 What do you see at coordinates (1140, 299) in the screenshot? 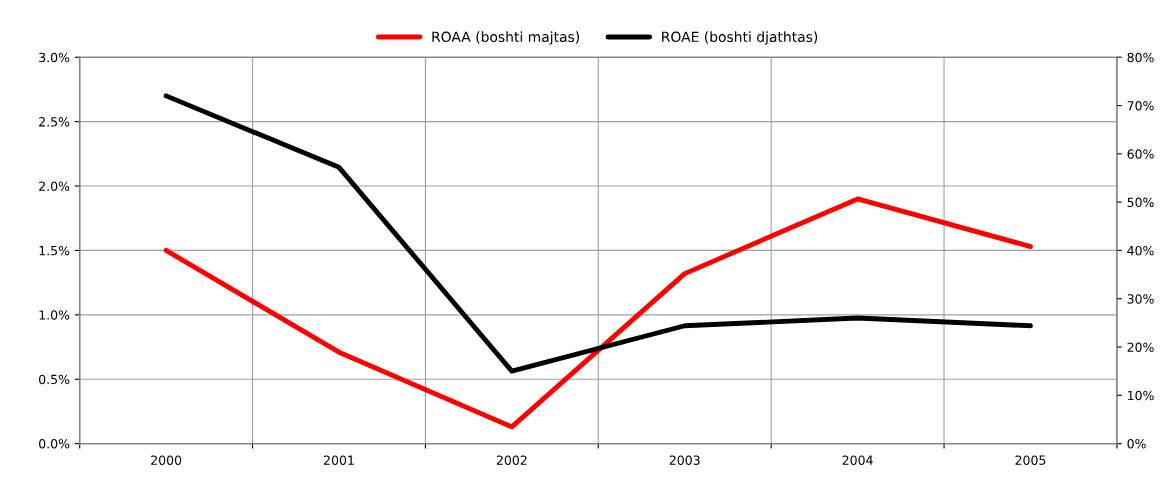
I see `y2-tick-label: 30%` at bounding box center [1140, 299].